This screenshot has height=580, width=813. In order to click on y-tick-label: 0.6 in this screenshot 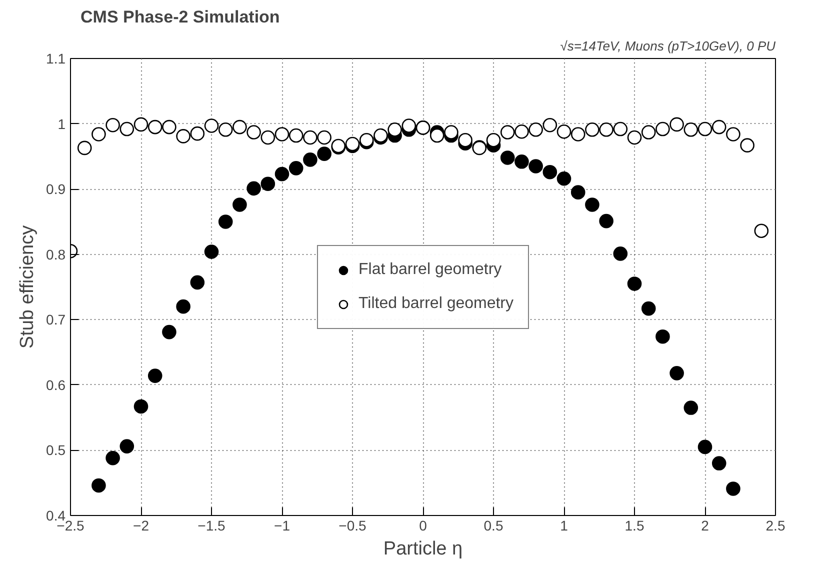, I will do `click(56, 384)`.